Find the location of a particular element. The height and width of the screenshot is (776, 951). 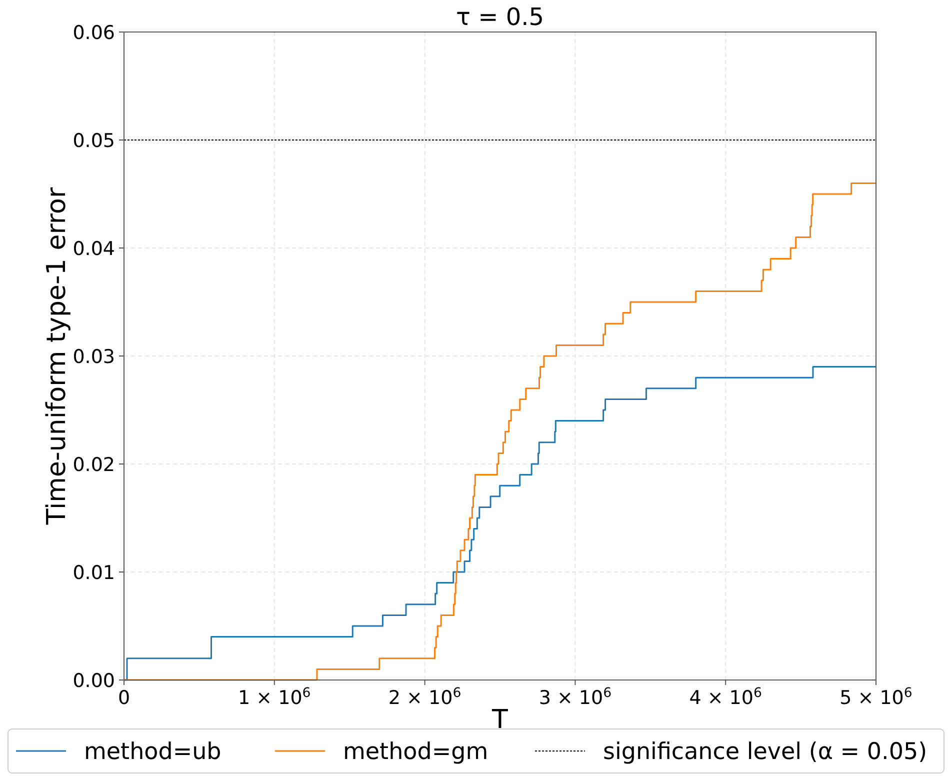

y-tick-label: 0.02 is located at coordinates (93, 465).